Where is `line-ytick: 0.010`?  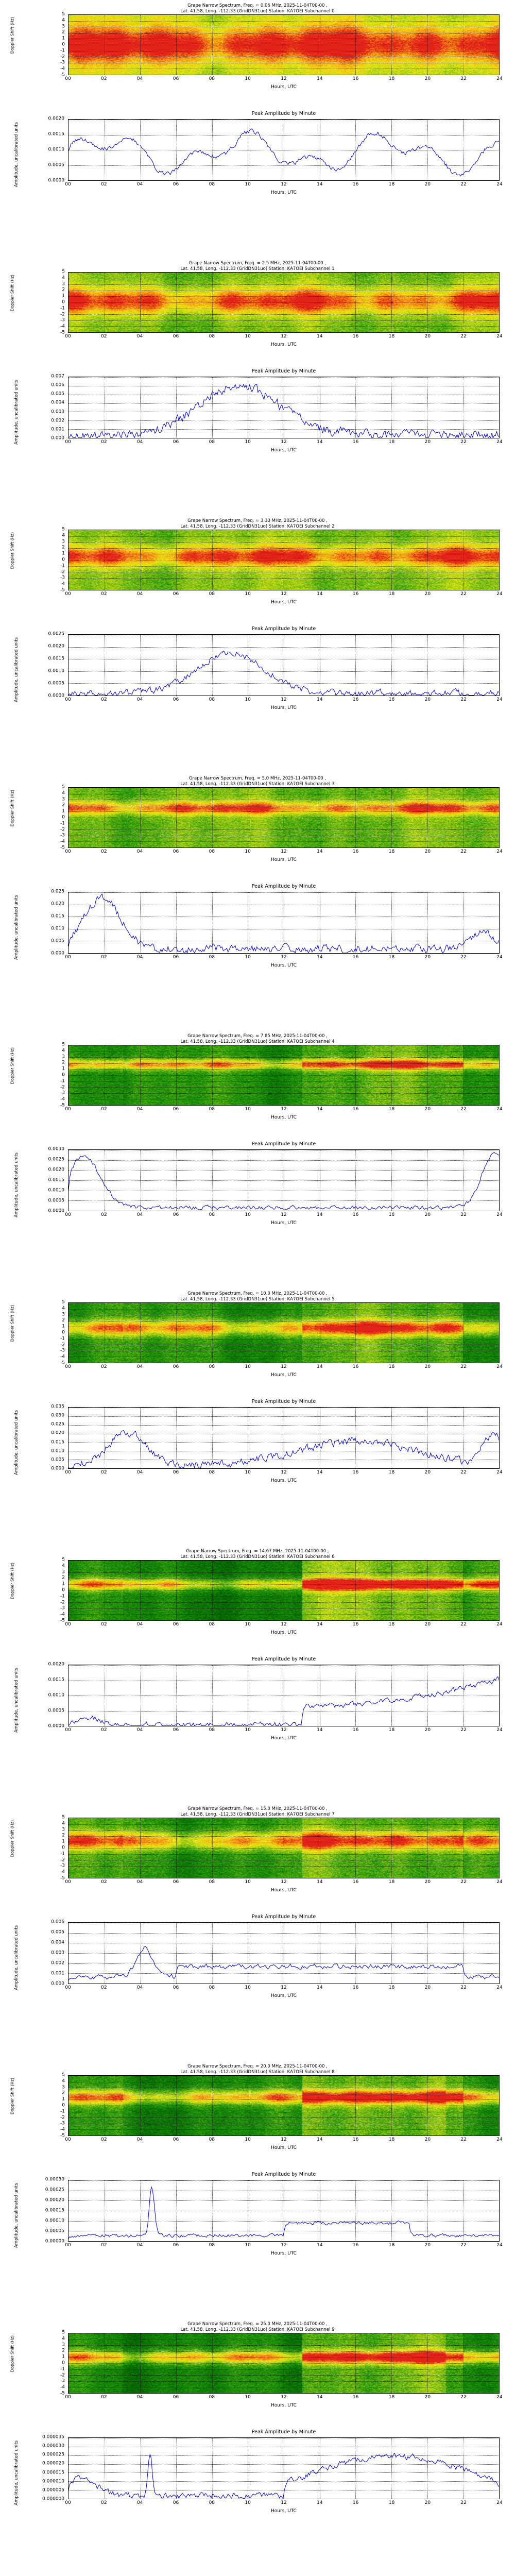 line-ytick: 0.010 is located at coordinates (57, 1451).